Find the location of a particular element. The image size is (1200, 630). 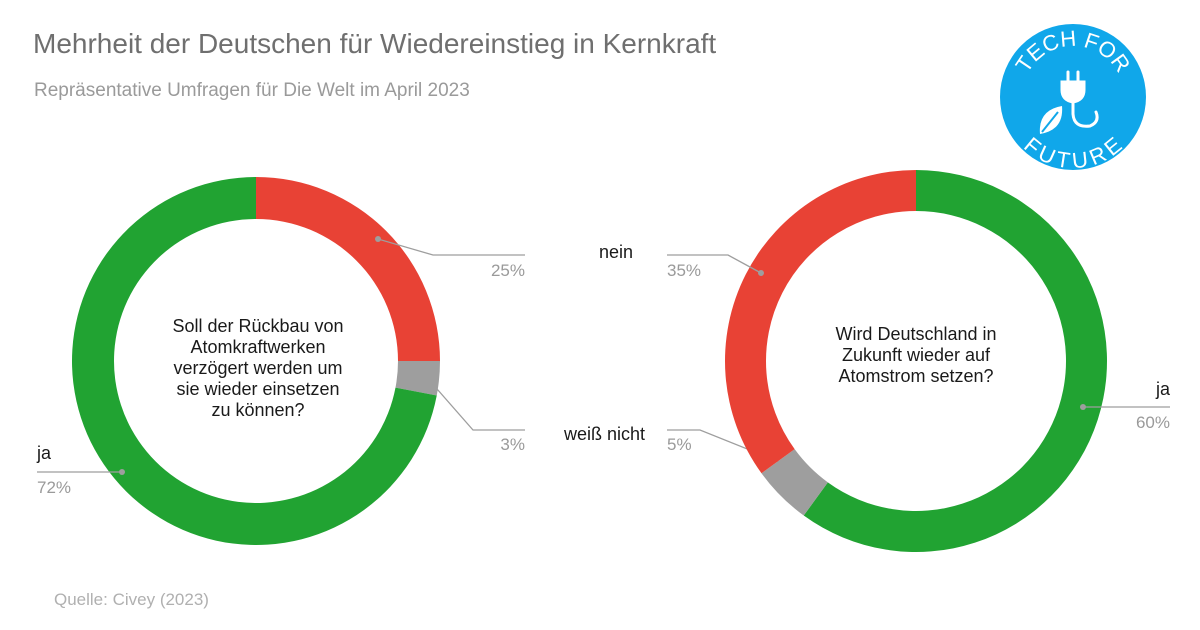

donut-2-leader-nein is located at coordinates (714, 264).